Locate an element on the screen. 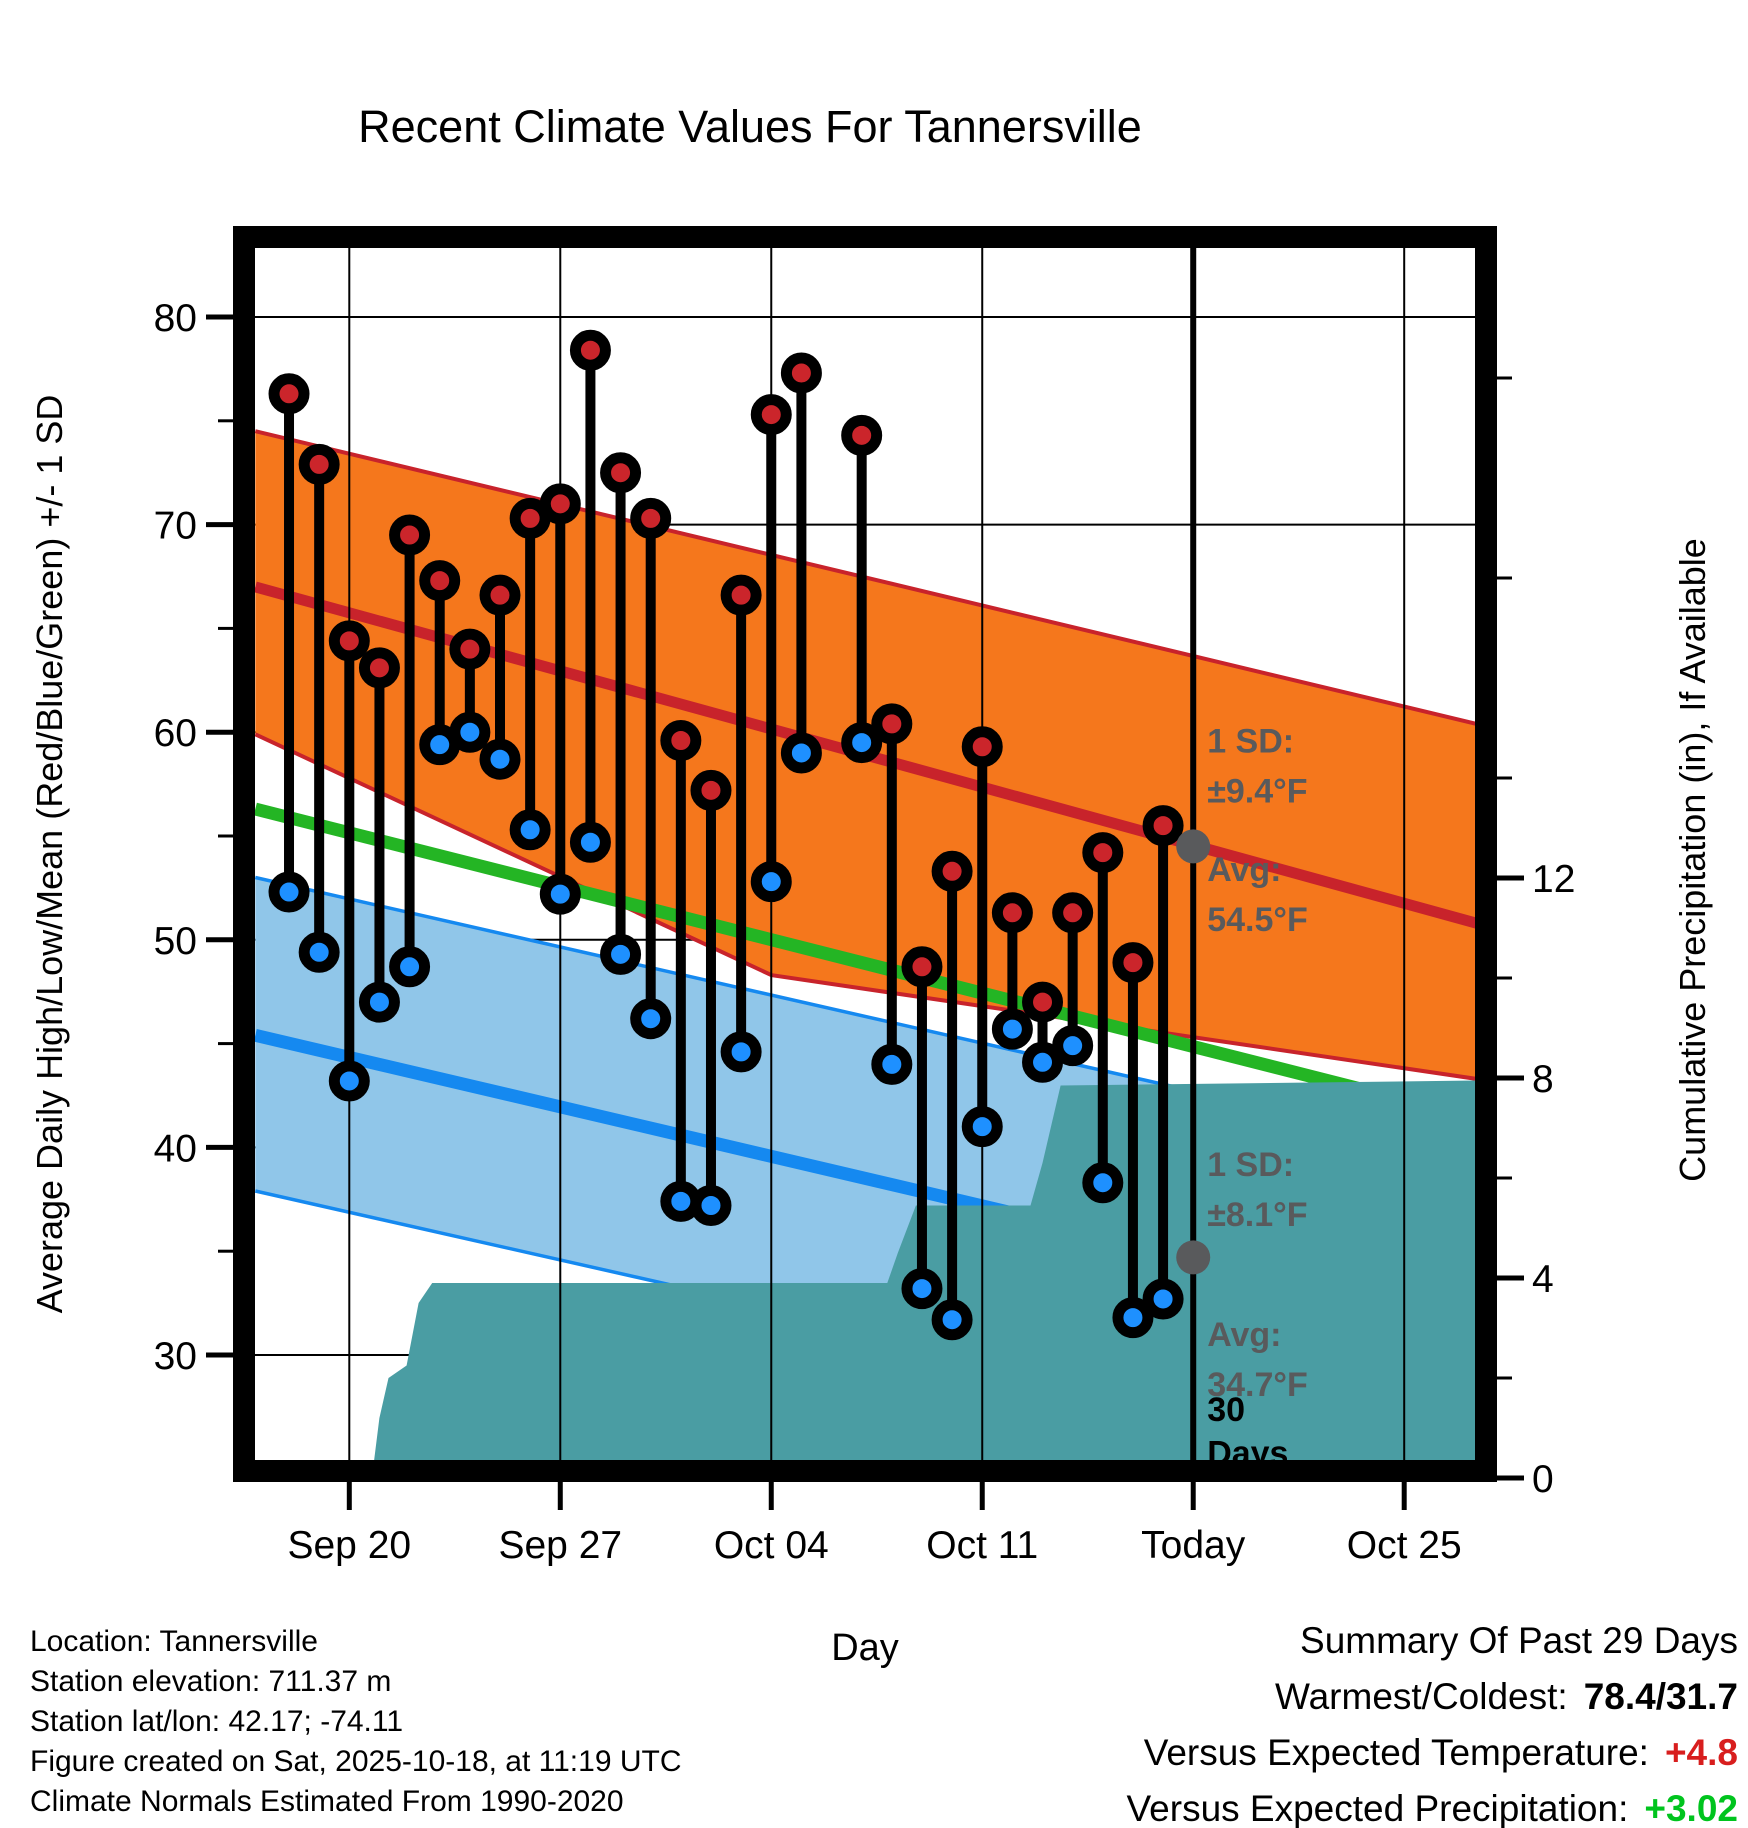 The image size is (1748, 1828). summary-heading: Summary Of Past 29 Days is located at coordinates (1519, 1640).